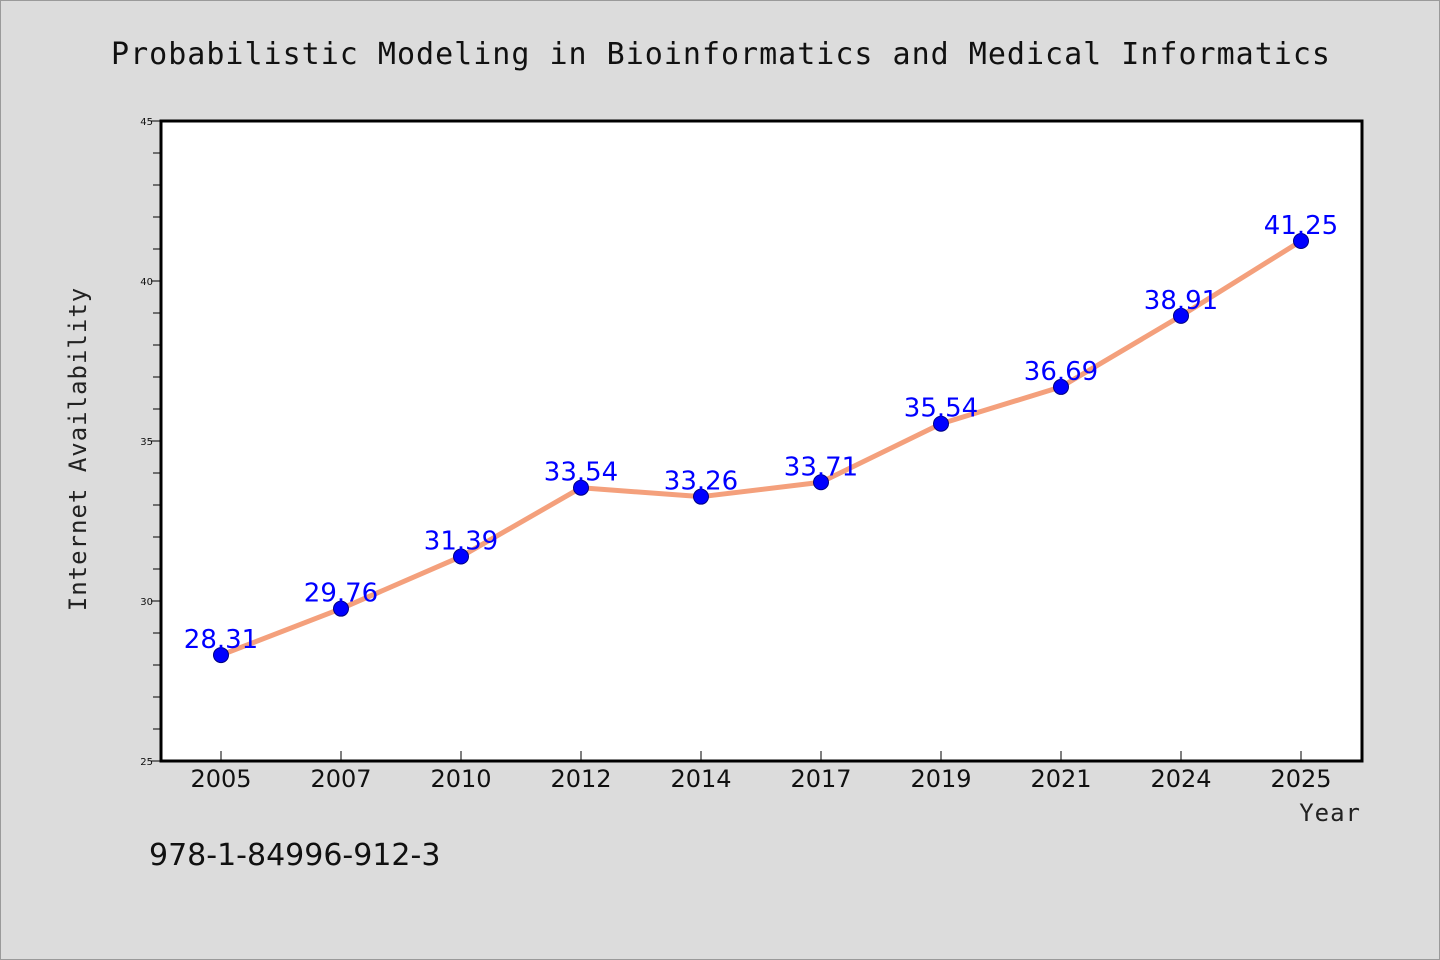  I want to click on x-axis: 2005 2007 2010 2012 2014 2017 2019 2021 2024 2025, so click(761, 772).